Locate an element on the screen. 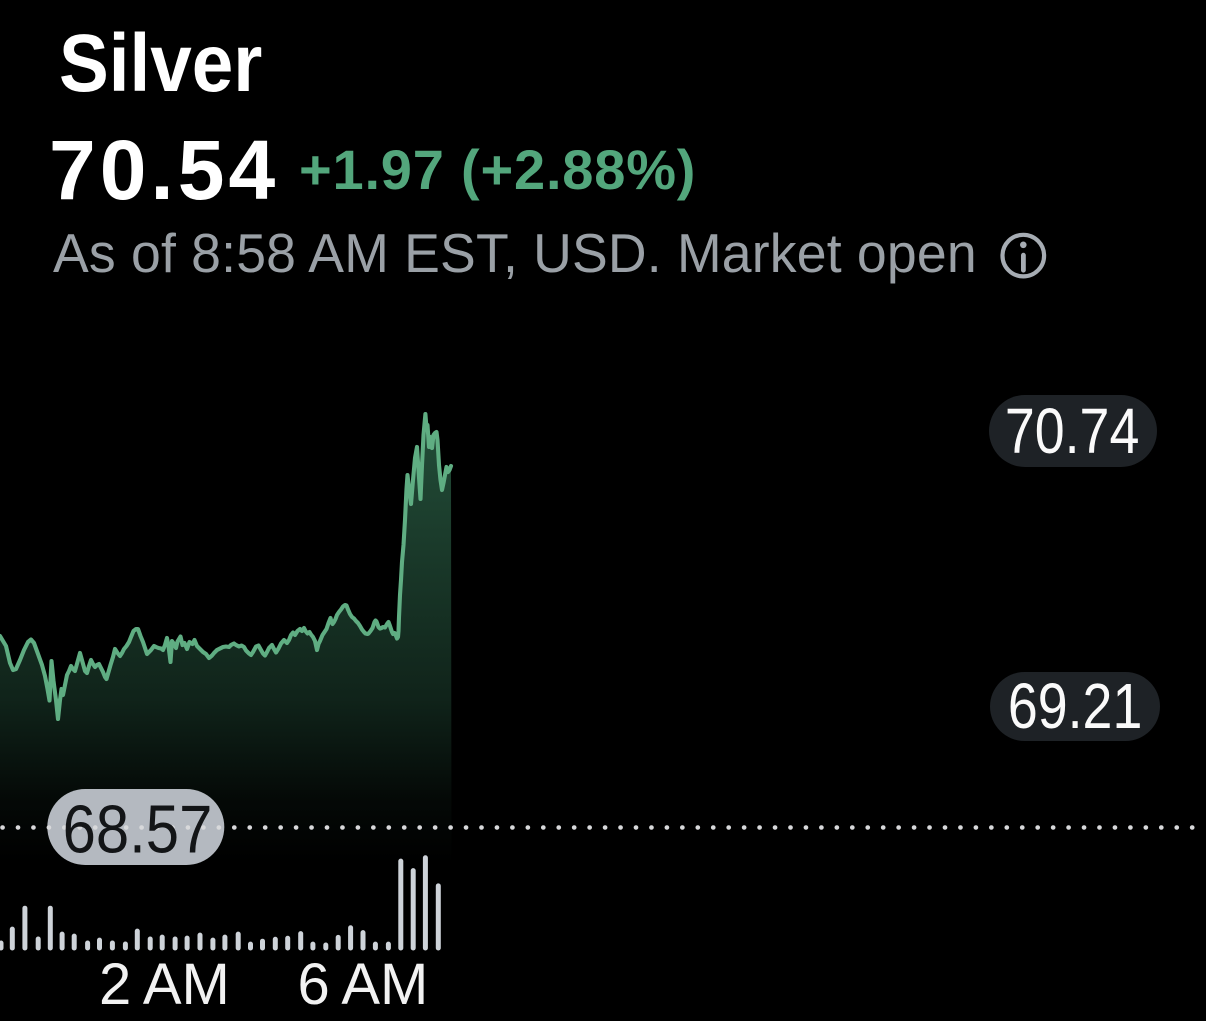 The width and height of the screenshot is (1206, 1021). svg-text: 6 AM is located at coordinates (363, 984).